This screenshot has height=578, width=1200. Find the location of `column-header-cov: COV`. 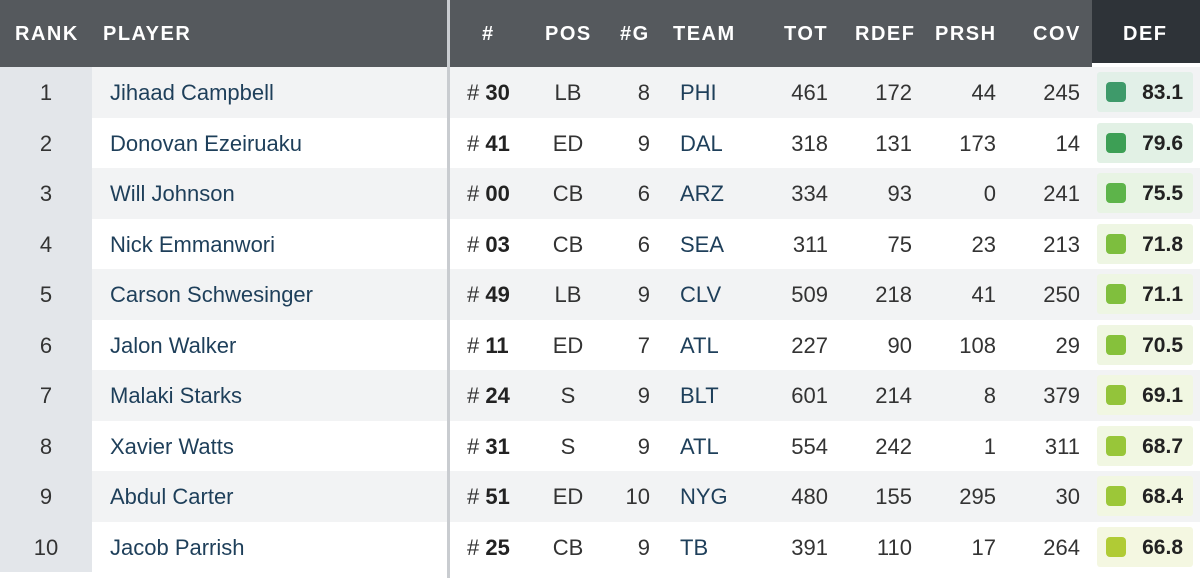

column-header-cov: COV is located at coordinates (1057, 34).